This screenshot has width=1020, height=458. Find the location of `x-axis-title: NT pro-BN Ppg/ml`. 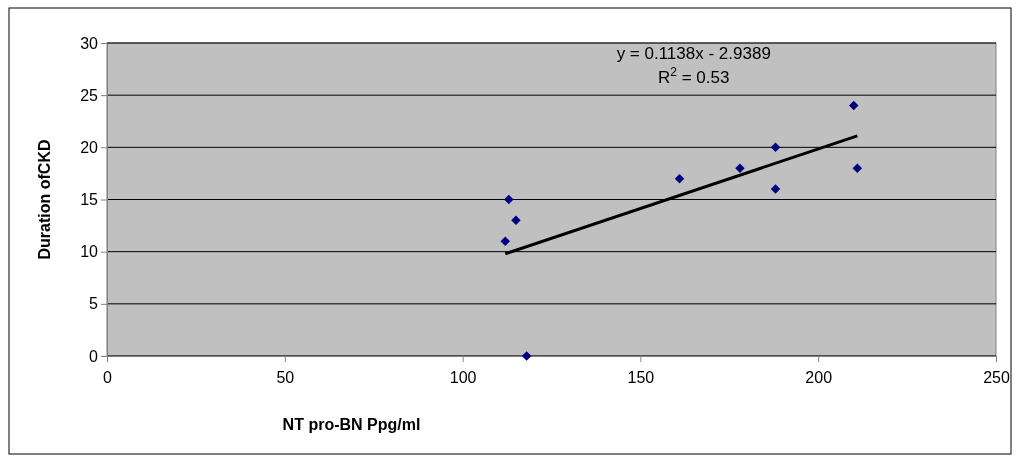

x-axis-title: NT pro-BN Ppg/ml is located at coordinates (351, 424).